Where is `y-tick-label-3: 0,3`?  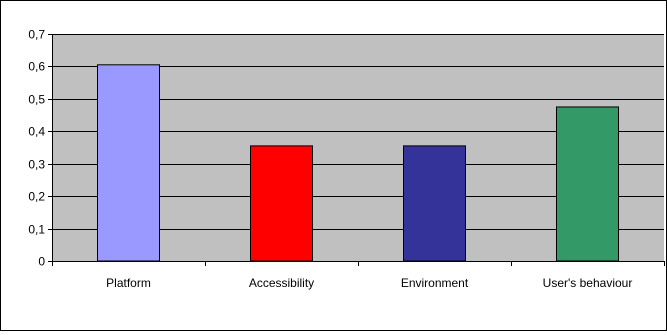
y-tick-label-3: 0,3 is located at coordinates (36, 165).